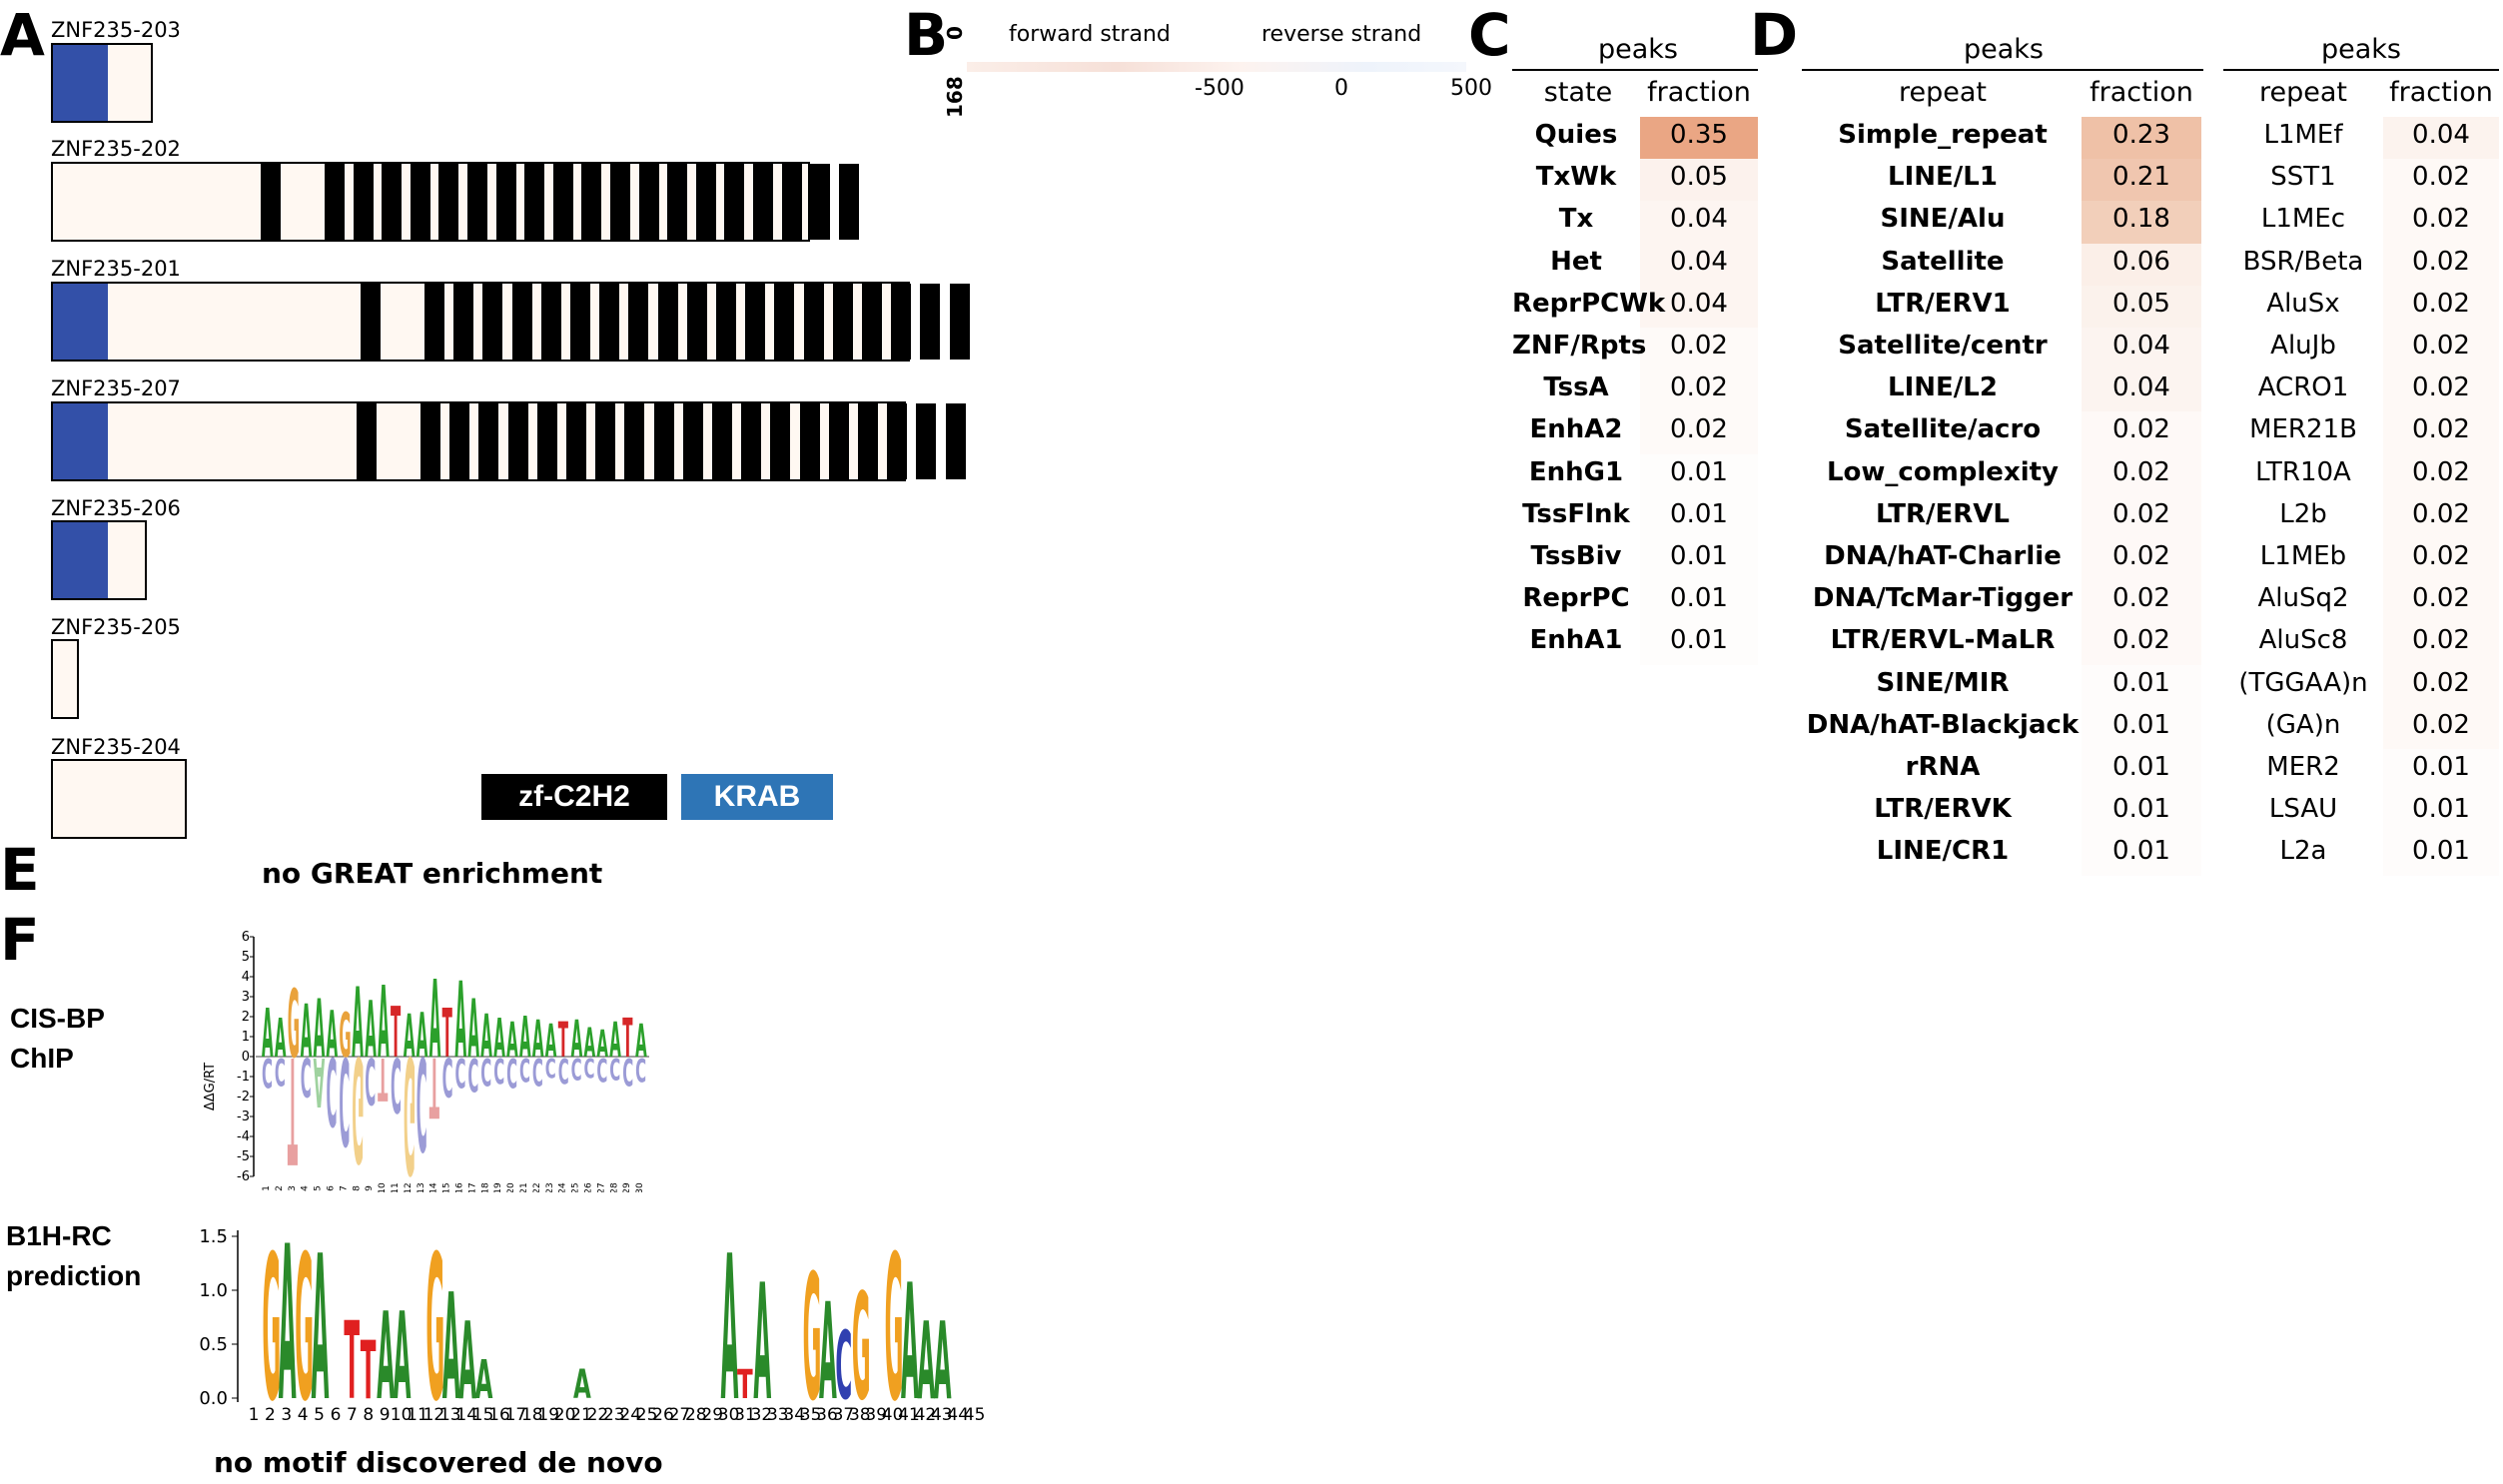 The image size is (2503, 1484). I want to click on isoform-label: ZNF235-205, so click(116, 627).